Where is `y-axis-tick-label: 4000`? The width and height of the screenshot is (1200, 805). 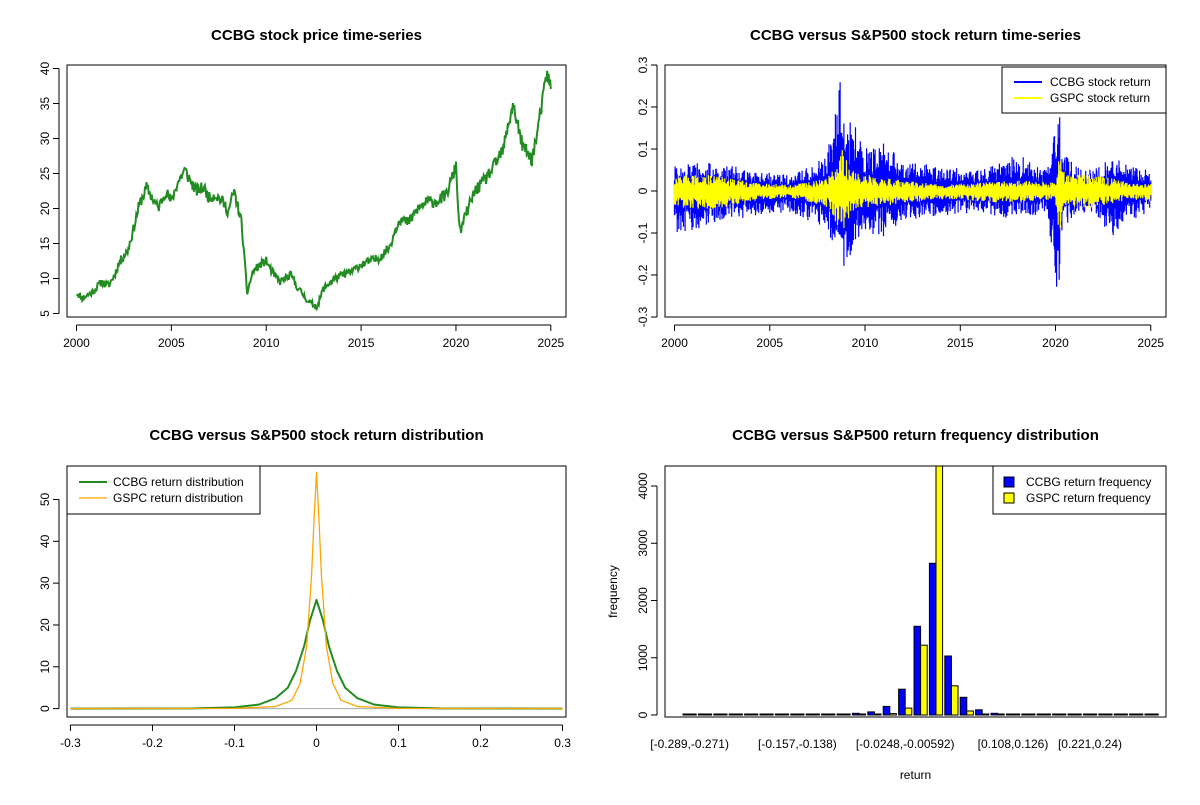
y-axis-tick-label: 4000 is located at coordinates (643, 485).